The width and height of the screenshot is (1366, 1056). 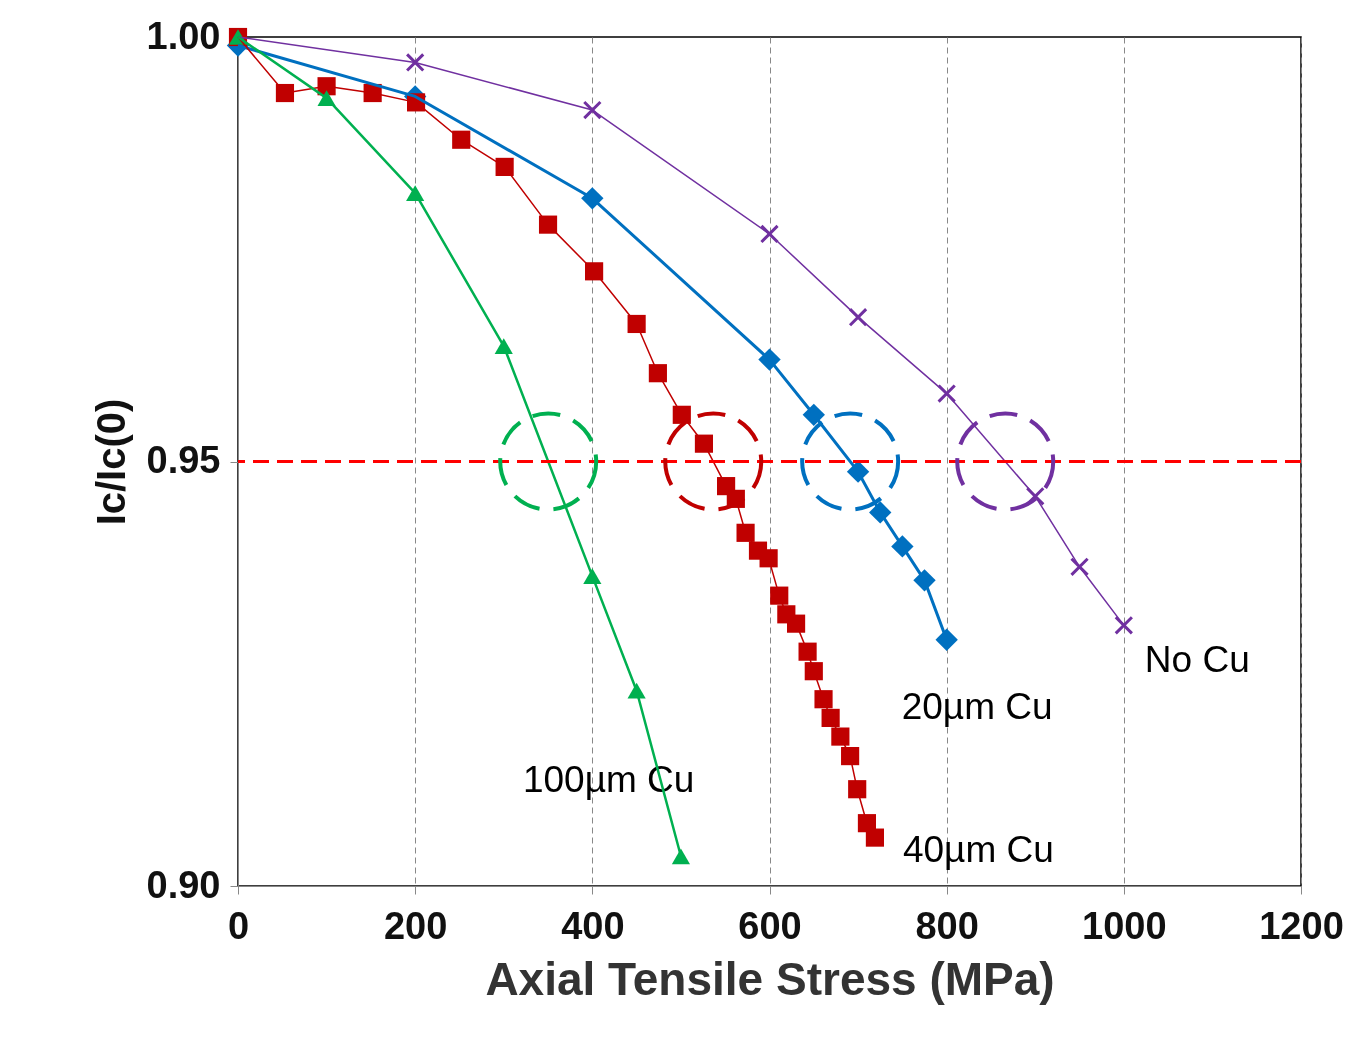 What do you see at coordinates (978, 849) in the screenshot?
I see `series-label: 40µm Cu` at bounding box center [978, 849].